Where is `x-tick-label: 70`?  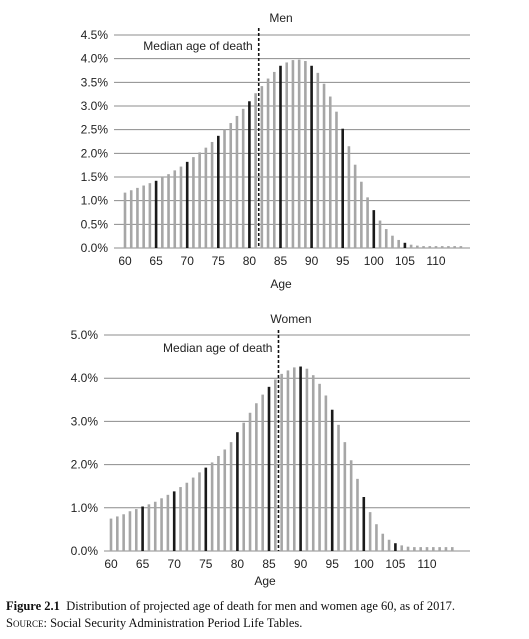
x-tick-label: 70 is located at coordinates (188, 261).